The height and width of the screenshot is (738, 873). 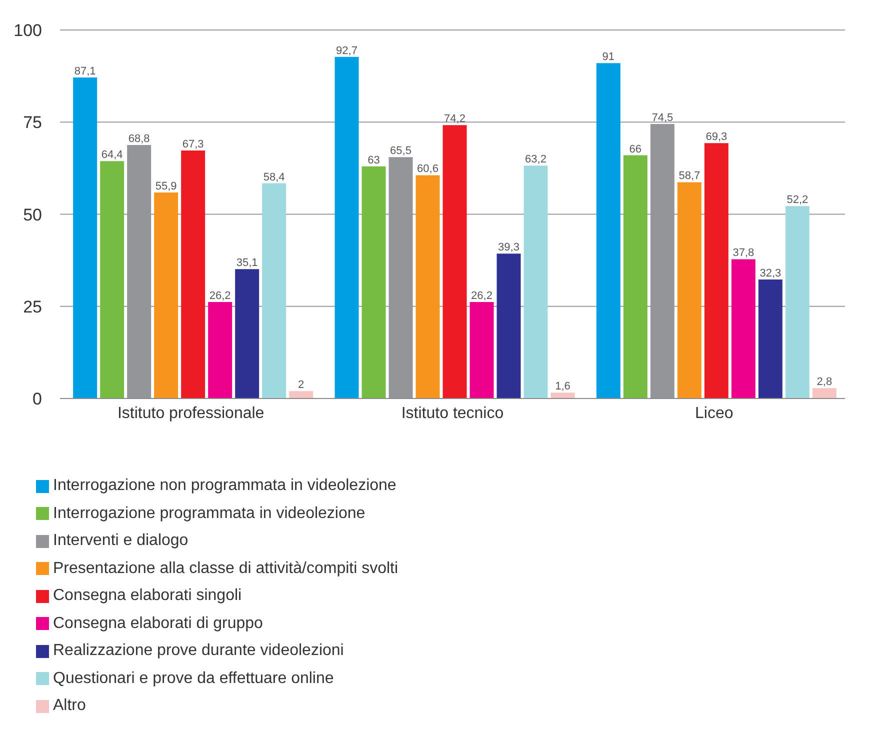 I want to click on legend-label: Consegna elaborati singoli, so click(x=147, y=596).